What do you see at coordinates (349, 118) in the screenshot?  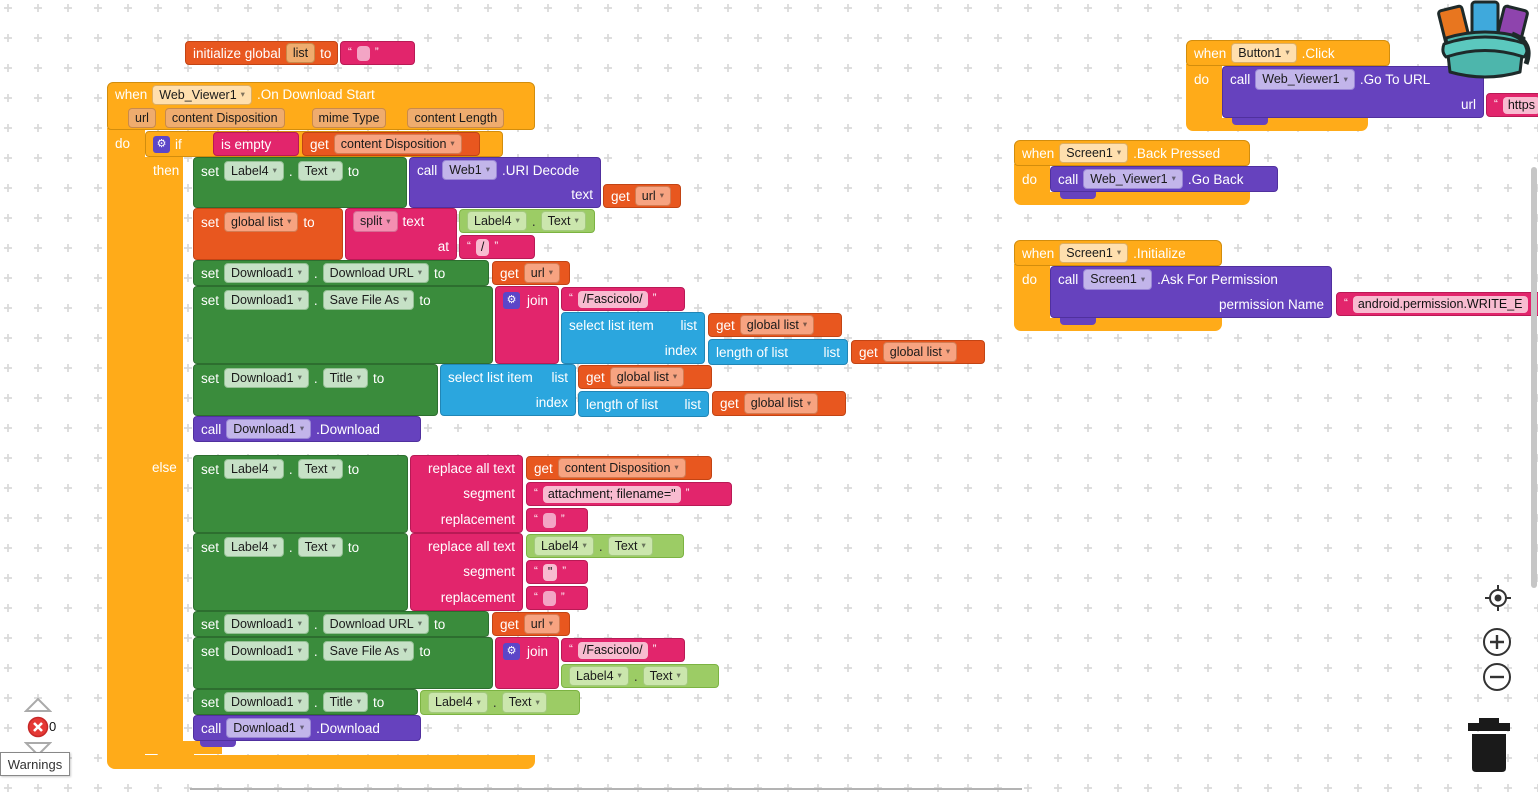 I see `event-param-mime-type: mime Type` at bounding box center [349, 118].